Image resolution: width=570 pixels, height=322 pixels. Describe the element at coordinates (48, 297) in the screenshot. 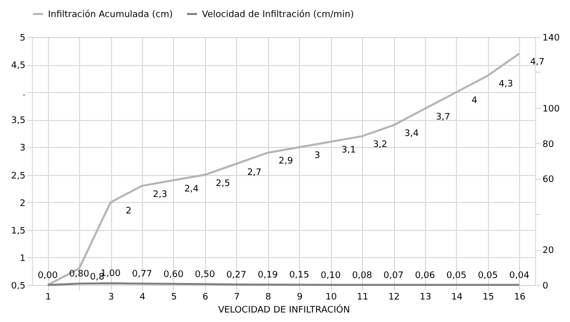

I see `x-tick-label: 1` at that location.